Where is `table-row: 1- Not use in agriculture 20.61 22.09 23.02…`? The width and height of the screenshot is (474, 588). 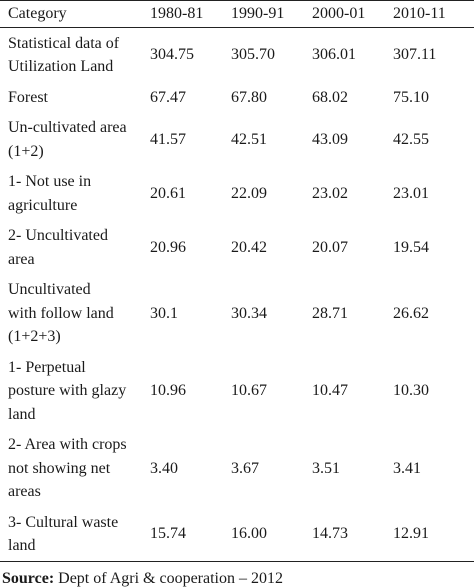 table-row: 1- Not use in agriculture 20.61 22.09 23.02… is located at coordinates (237, 194).